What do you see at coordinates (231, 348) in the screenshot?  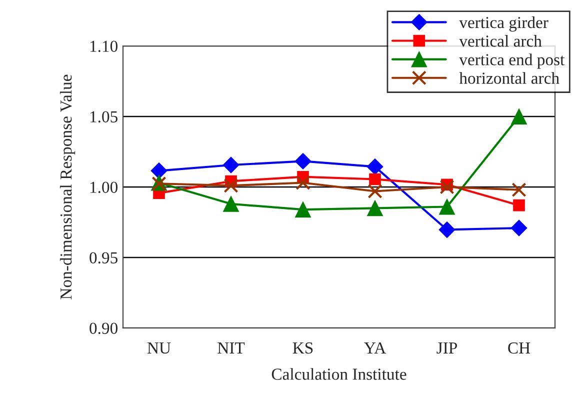 I see `x-tick-label: NIT` at bounding box center [231, 348].